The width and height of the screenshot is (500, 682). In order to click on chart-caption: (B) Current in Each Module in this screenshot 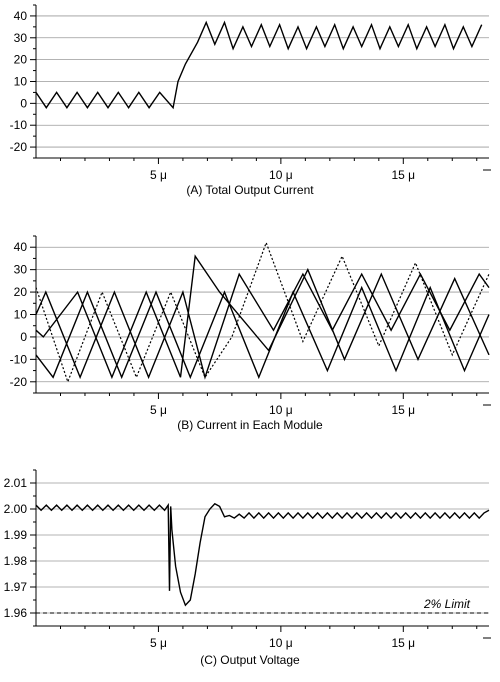, I will do `click(250, 425)`.